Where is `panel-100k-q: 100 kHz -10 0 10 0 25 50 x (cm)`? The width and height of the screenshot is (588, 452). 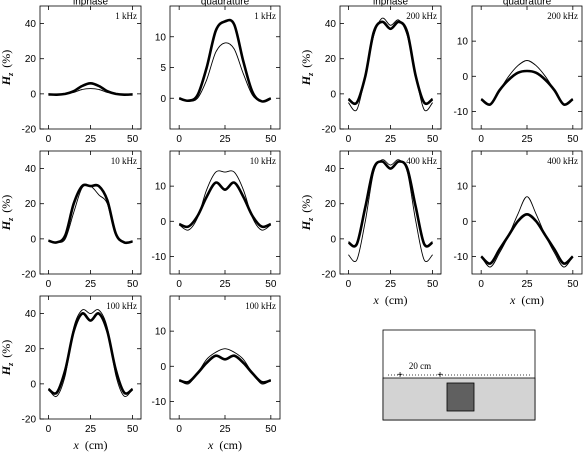
panel-100k-q: 100 kHz -10 0 10 0 25 50 x (cm) is located at coordinates (216, 373).